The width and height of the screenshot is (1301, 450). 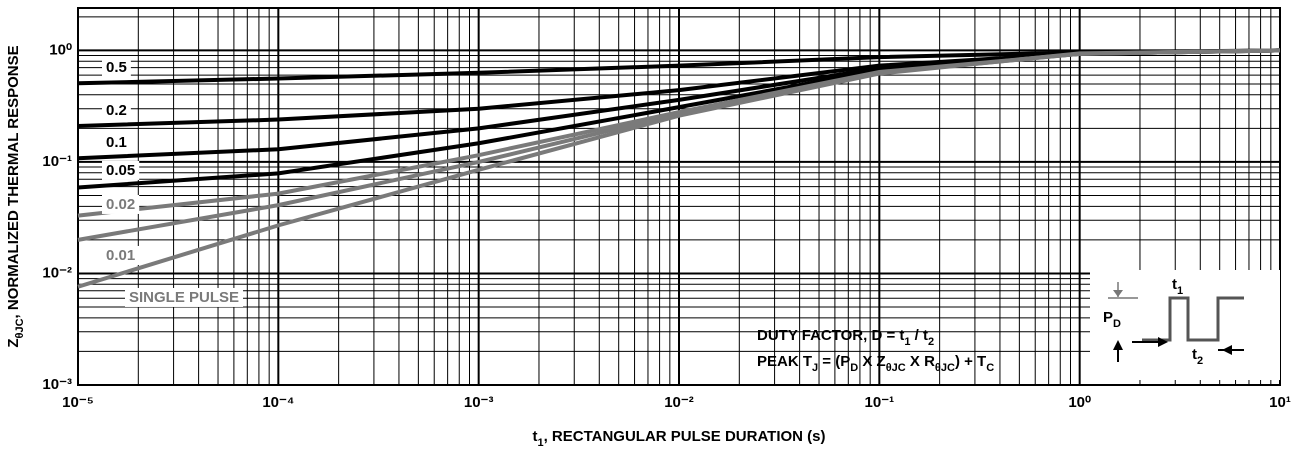 I want to click on series-label: 0.1, so click(x=116, y=142).